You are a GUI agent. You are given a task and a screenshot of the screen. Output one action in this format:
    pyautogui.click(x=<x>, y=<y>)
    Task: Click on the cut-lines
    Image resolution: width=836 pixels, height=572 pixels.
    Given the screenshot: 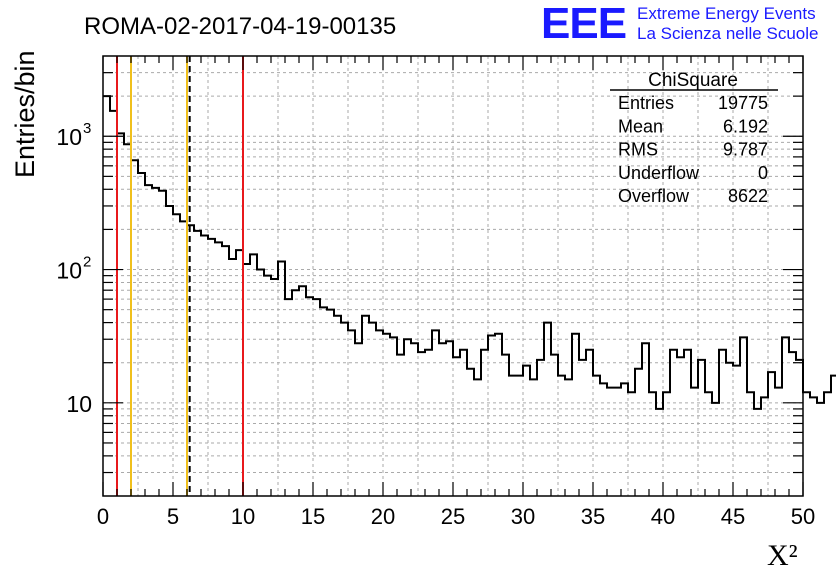 What is the action you would take?
    pyautogui.click(x=180, y=276)
    